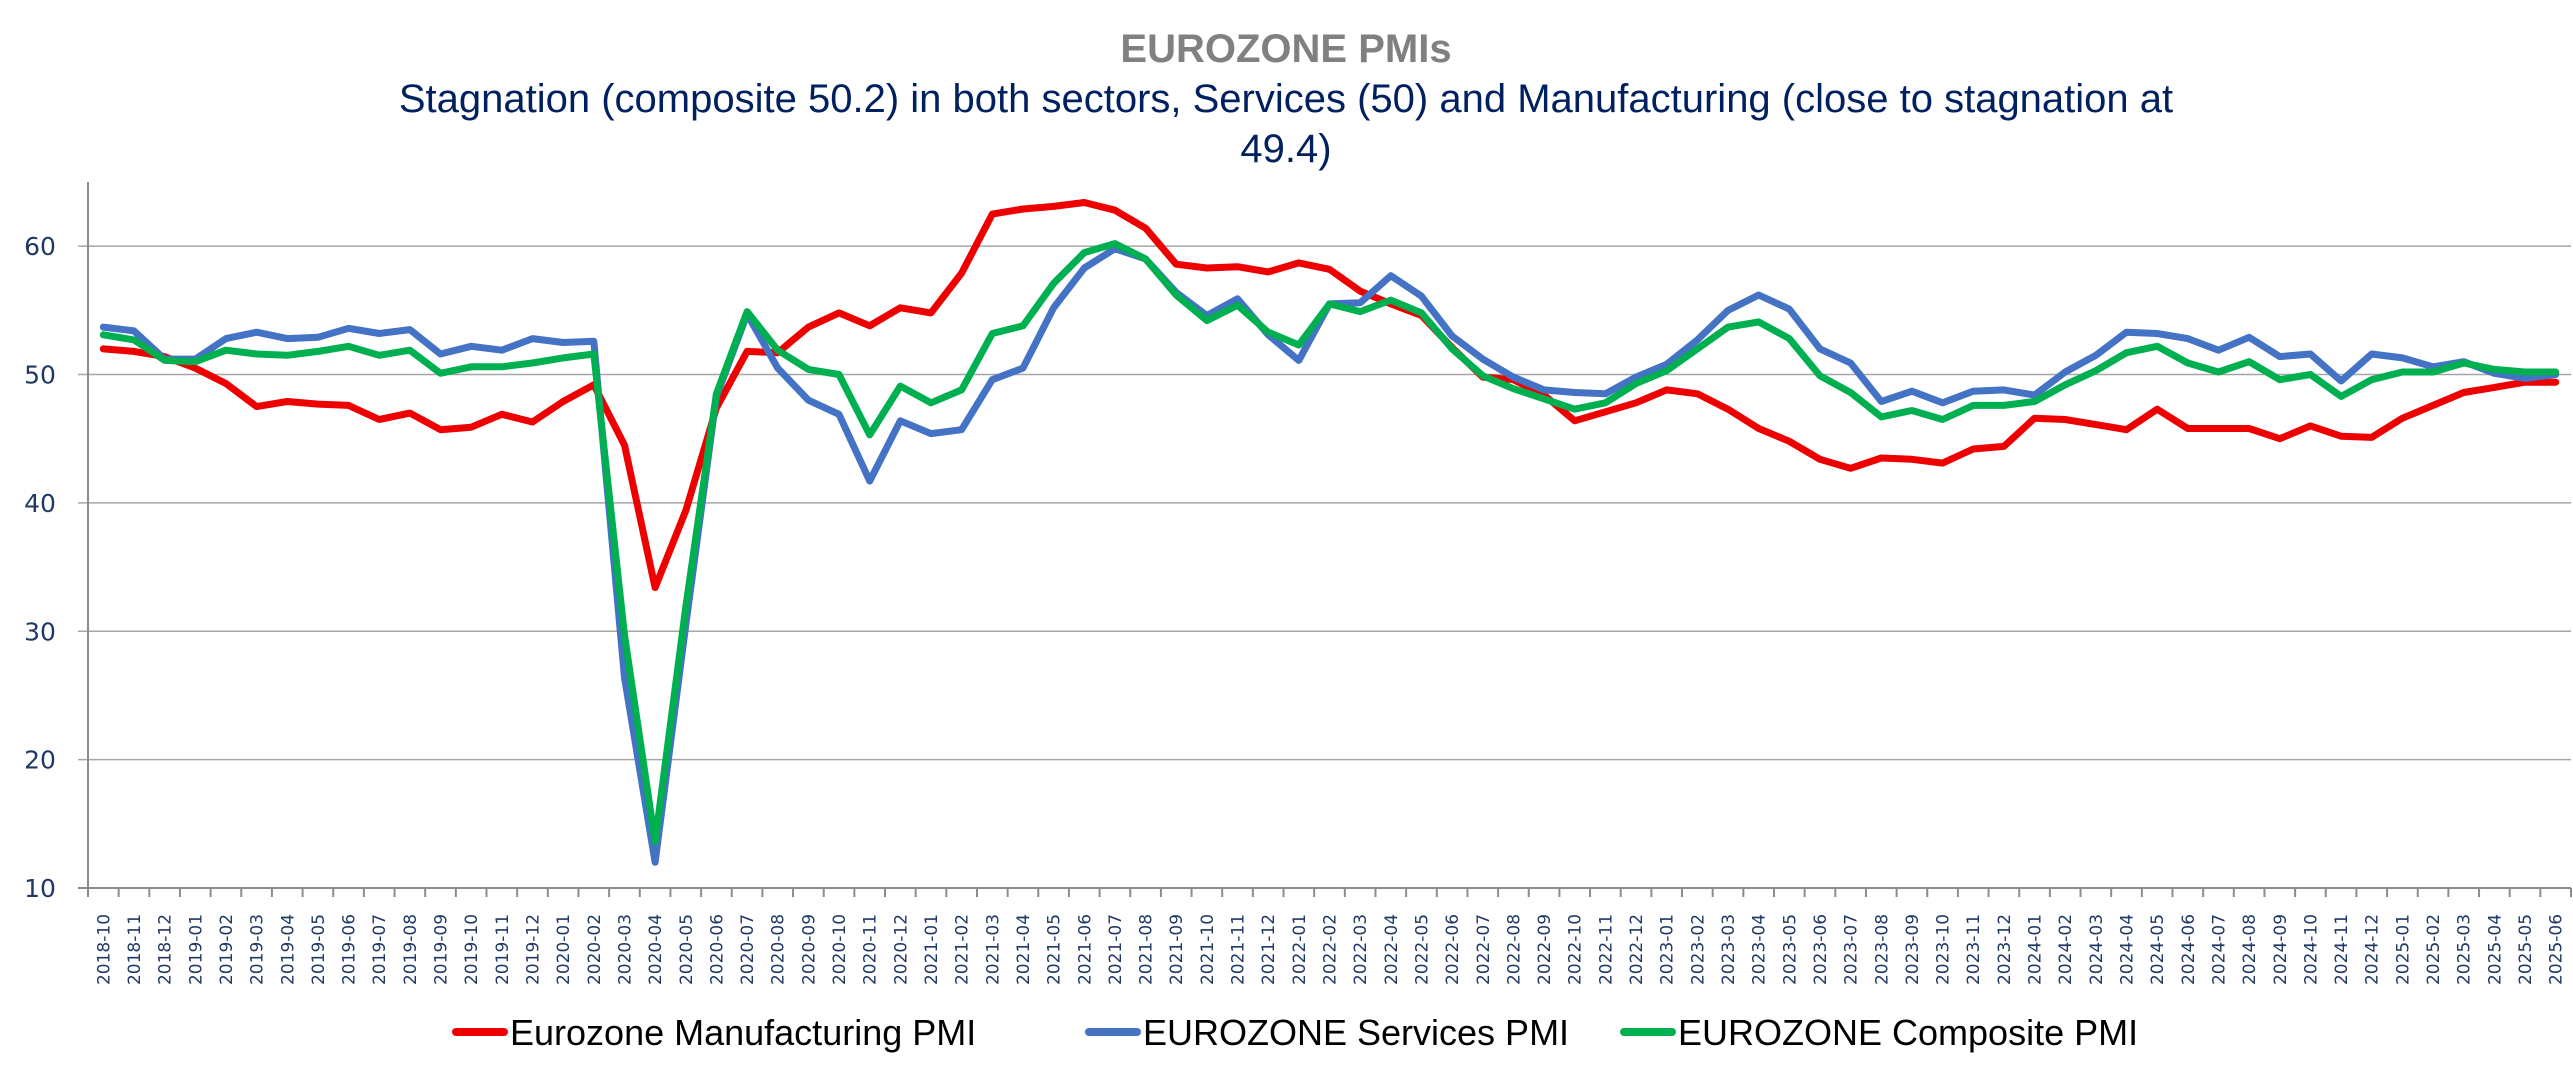 This screenshot has height=1076, width=2573. I want to click on x-tick-label: 2022-04, so click(1392, 949).